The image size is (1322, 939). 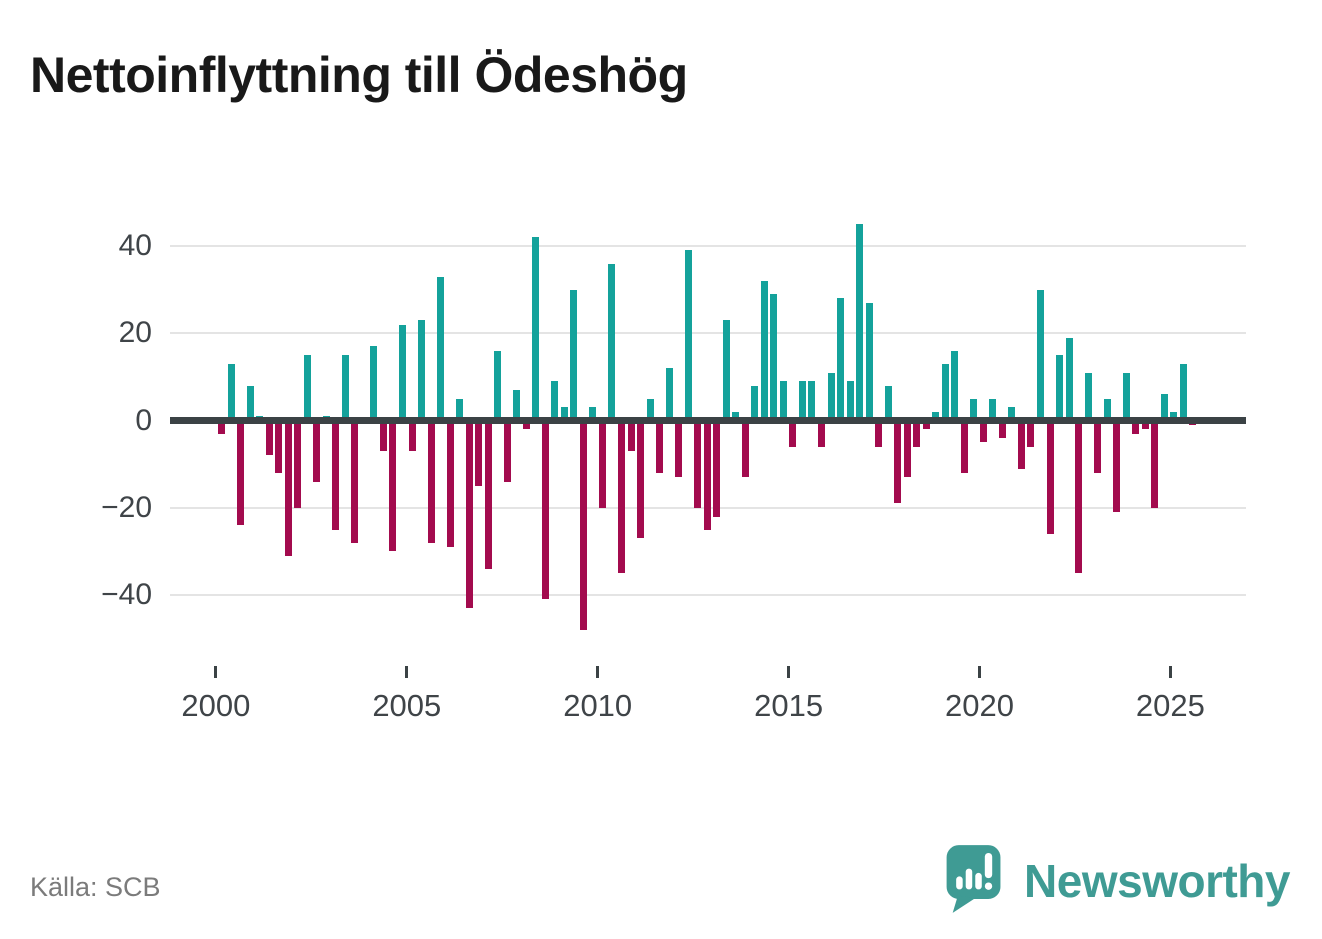 I want to click on bar-2023-q1, so click(x=1098, y=446).